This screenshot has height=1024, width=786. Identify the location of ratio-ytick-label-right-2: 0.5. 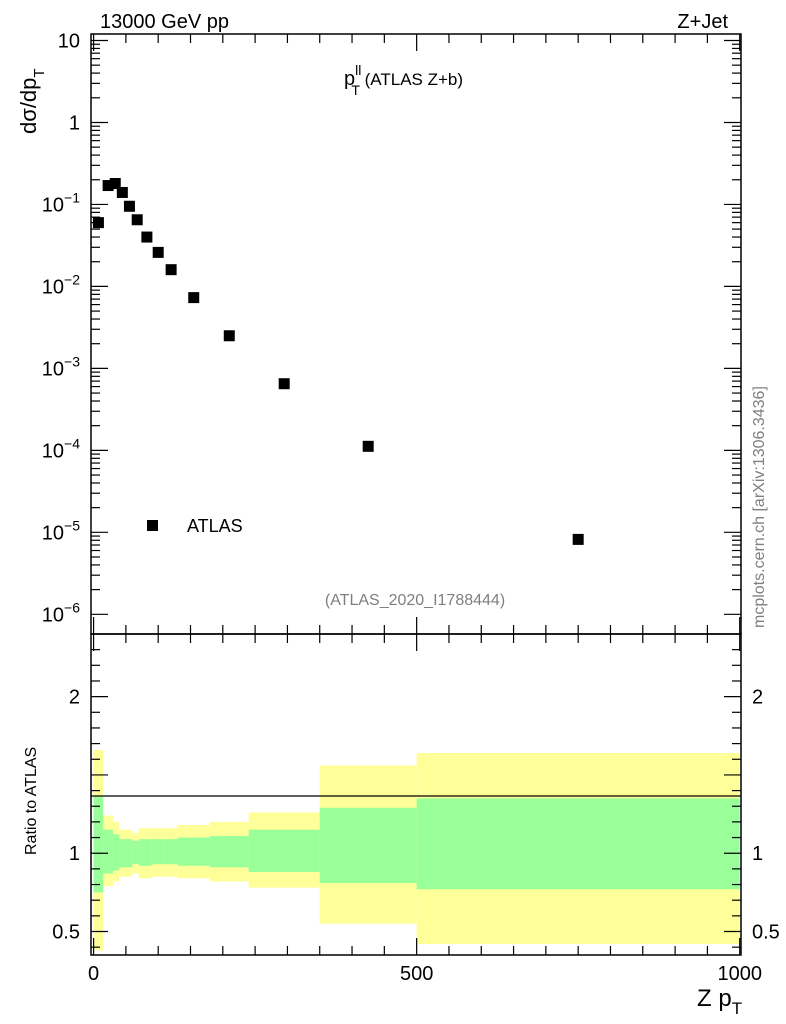
(766, 933).